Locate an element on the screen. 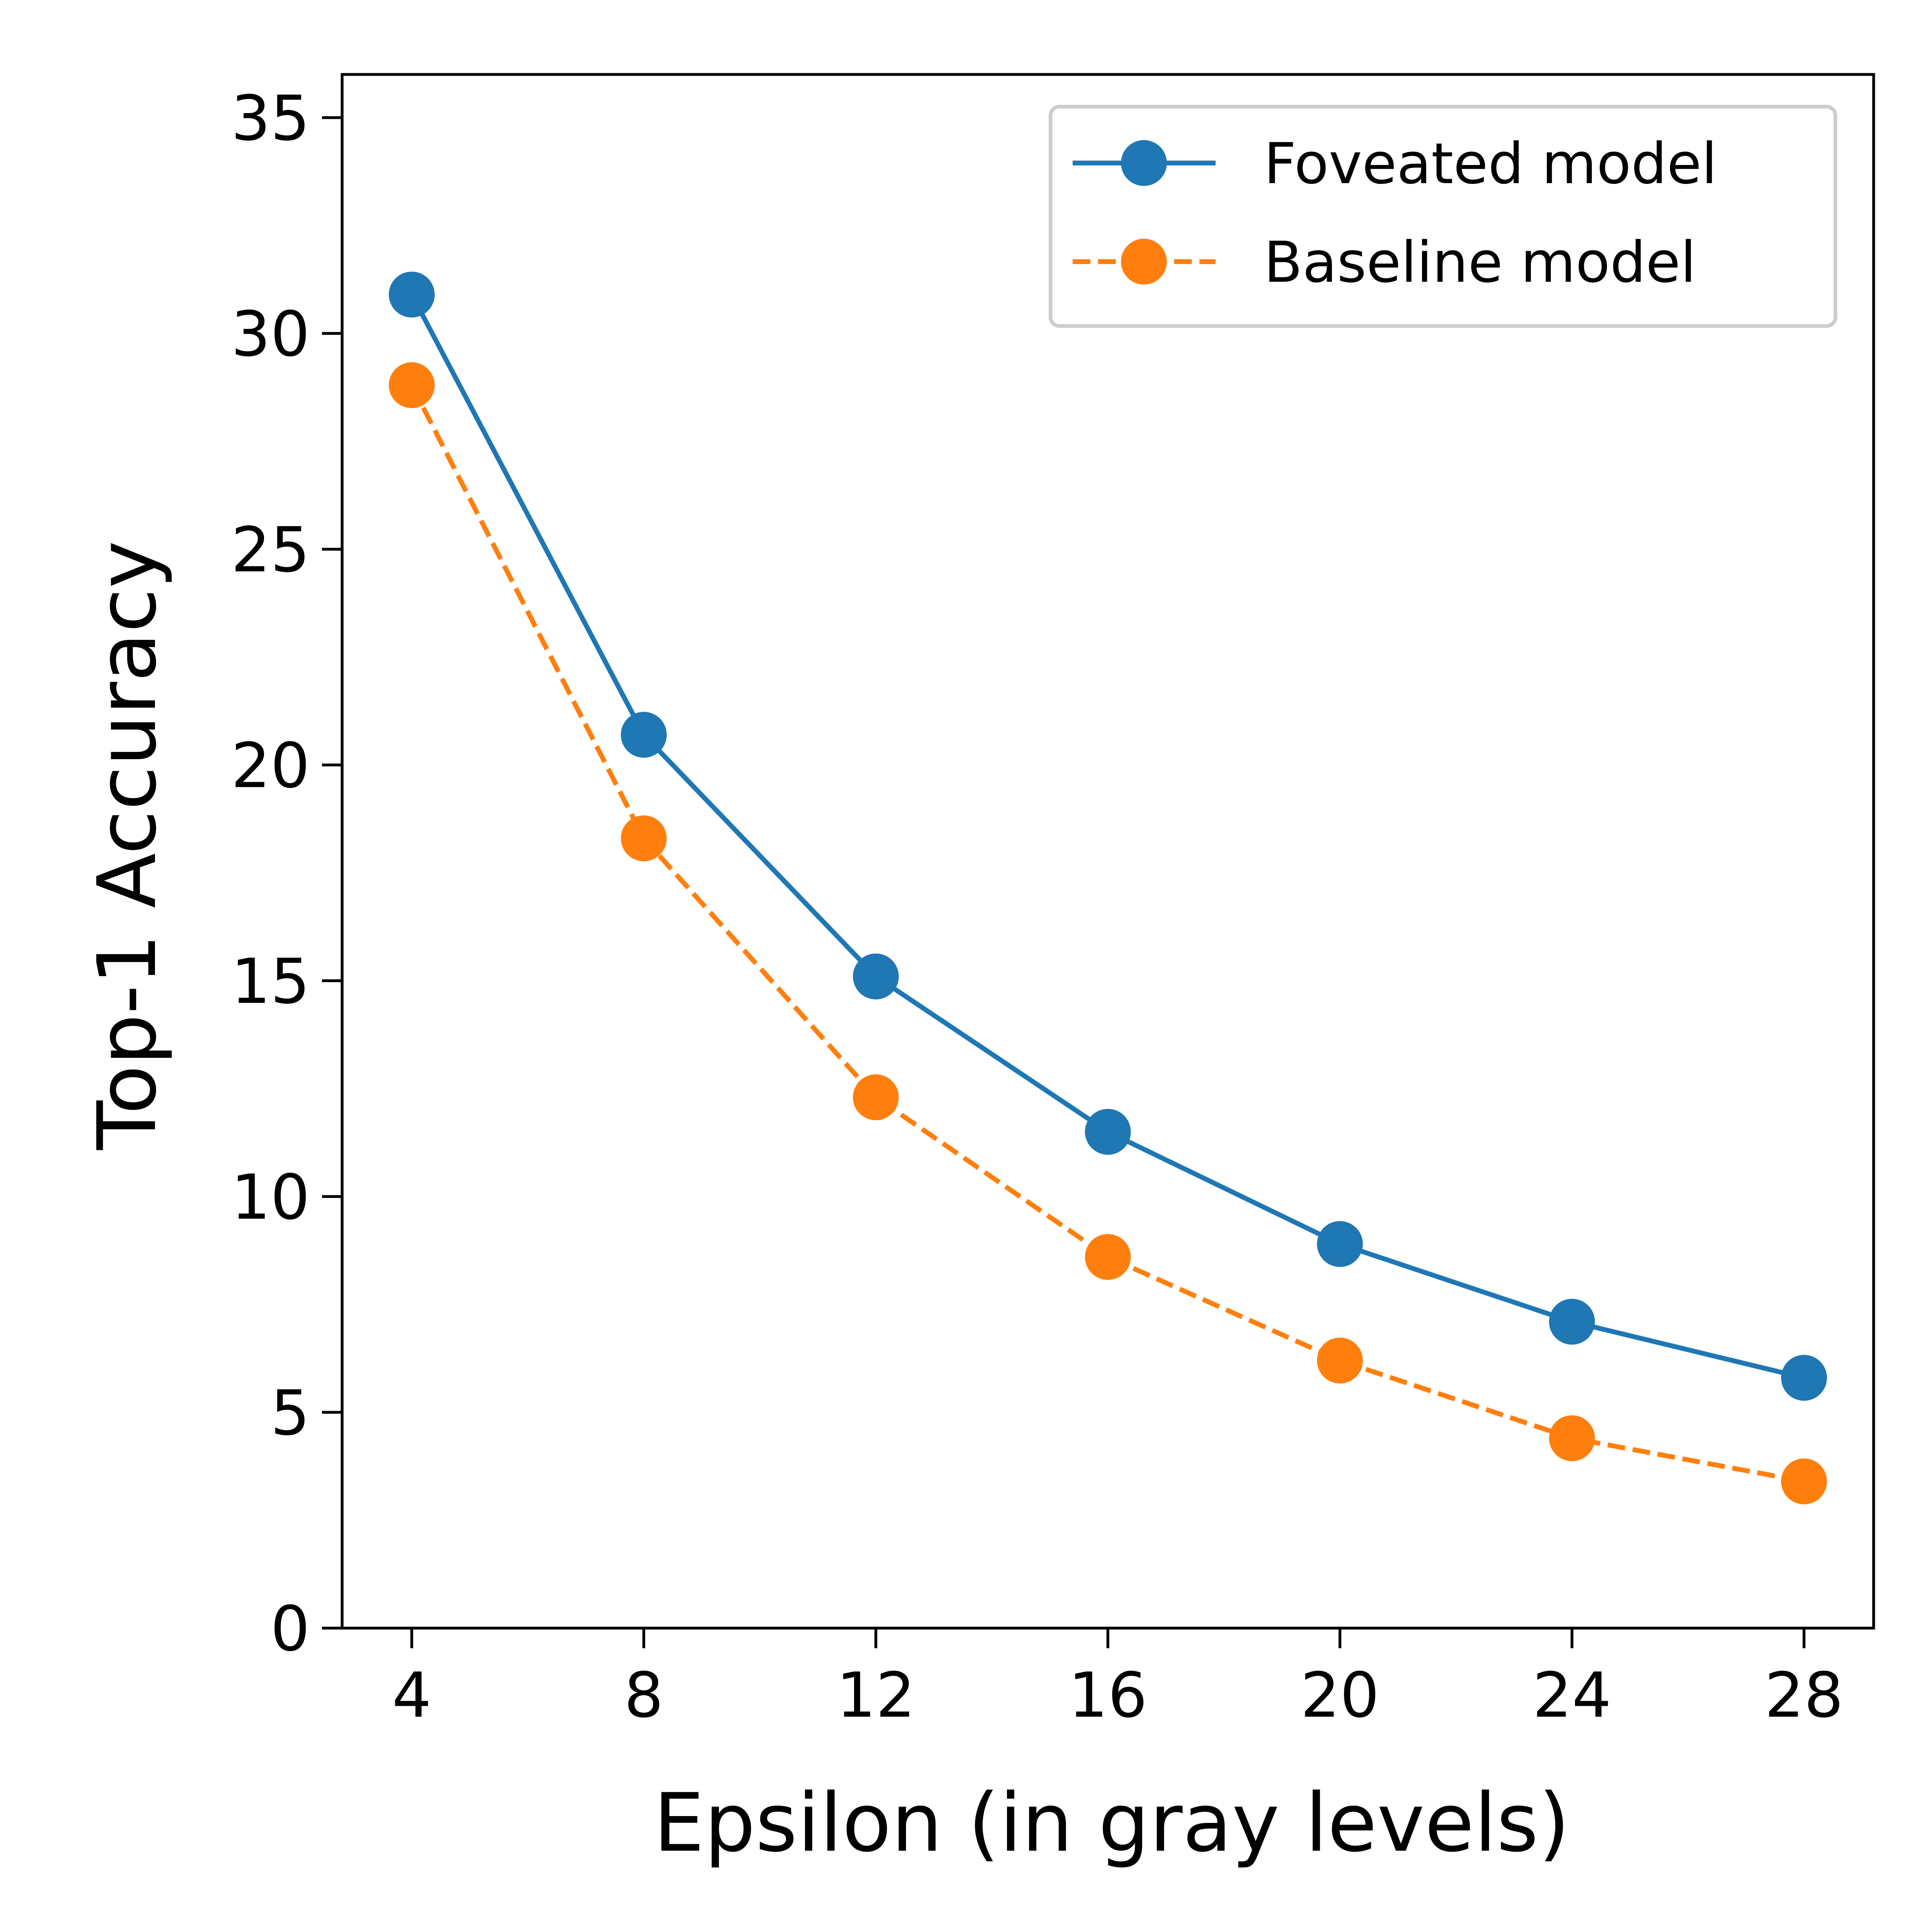 Image resolution: width=1932 pixels, height=1932 pixels. y-tick-label: 25 is located at coordinates (270, 550).